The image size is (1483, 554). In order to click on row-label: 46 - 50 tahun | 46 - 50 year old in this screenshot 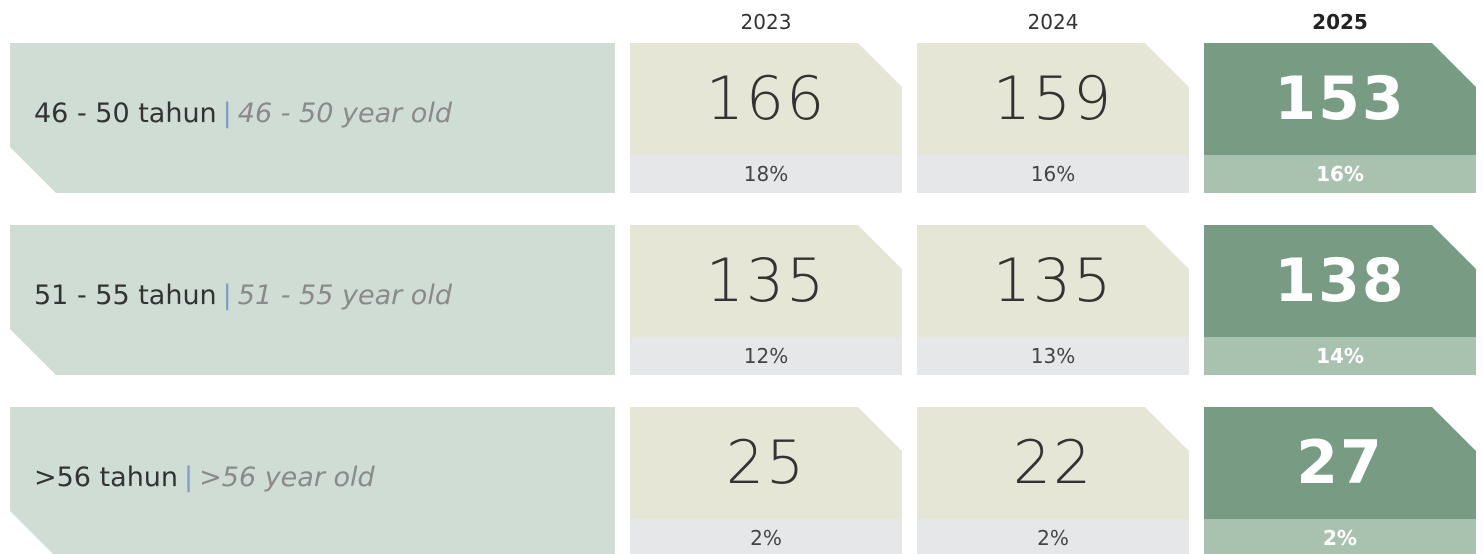, I will do `click(312, 118)`.